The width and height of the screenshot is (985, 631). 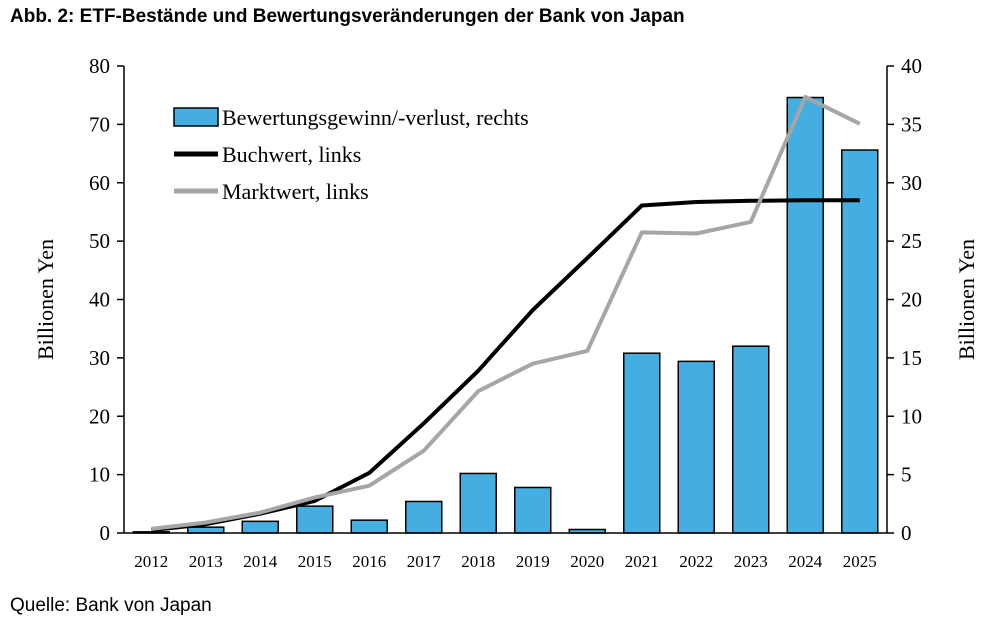 What do you see at coordinates (99, 358) in the screenshot?
I see `y-tick-label-left: 30` at bounding box center [99, 358].